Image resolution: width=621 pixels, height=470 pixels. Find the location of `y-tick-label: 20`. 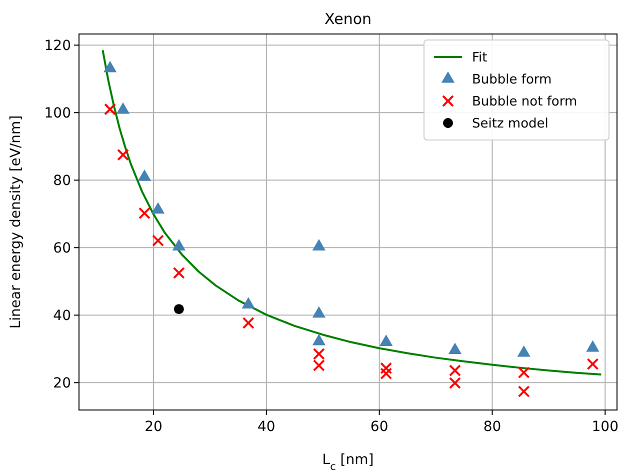

y-tick-label: 20 is located at coordinates (62, 384).